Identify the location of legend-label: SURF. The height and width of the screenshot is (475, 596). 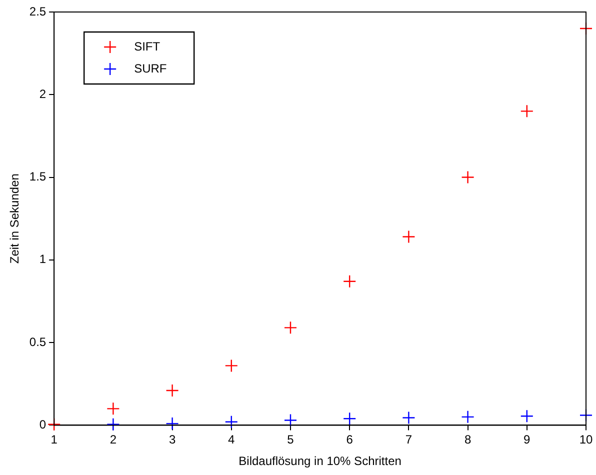
(150, 68).